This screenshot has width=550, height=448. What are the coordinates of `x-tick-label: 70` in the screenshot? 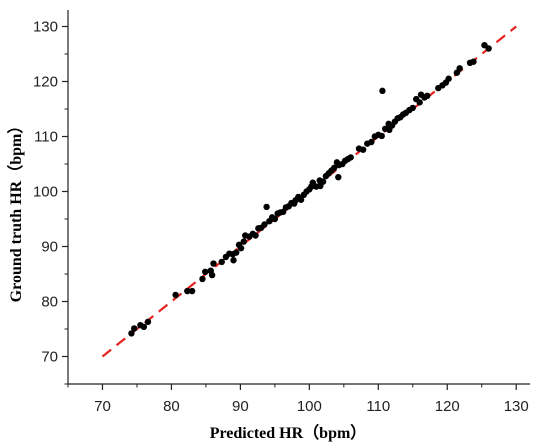 It's located at (102, 406).